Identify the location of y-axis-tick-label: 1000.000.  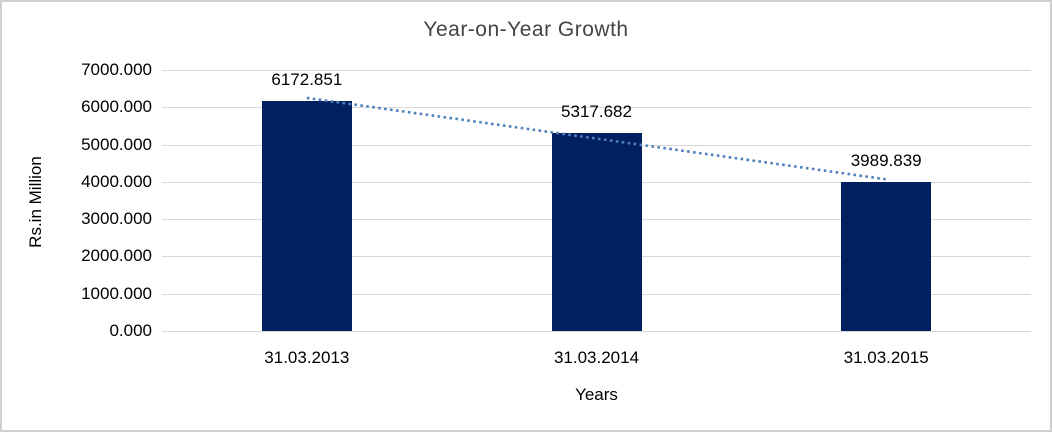
(116, 293).